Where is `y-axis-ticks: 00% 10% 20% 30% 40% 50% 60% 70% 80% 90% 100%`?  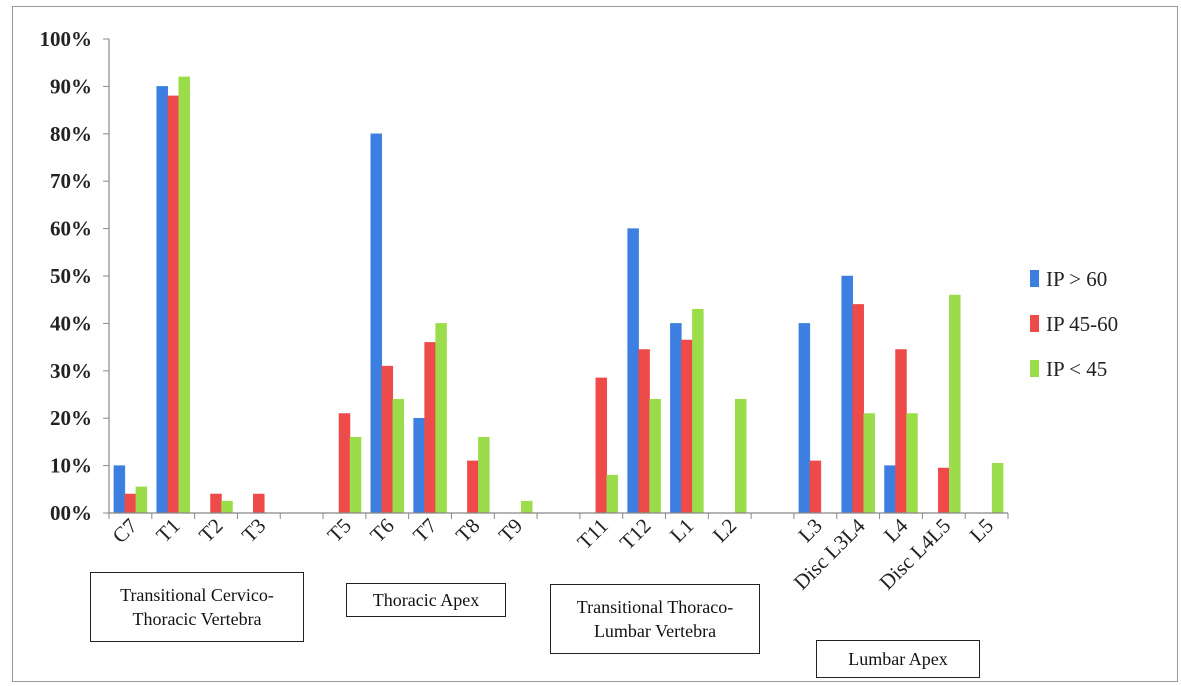 y-axis-ticks: 00% 10% 20% 30% 40% 50% 60% 70% 80% 90% 100% is located at coordinates (74, 276).